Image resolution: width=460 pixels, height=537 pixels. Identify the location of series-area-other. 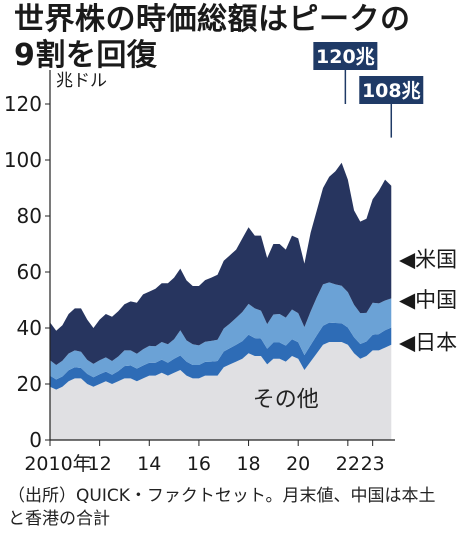
(221, 391).